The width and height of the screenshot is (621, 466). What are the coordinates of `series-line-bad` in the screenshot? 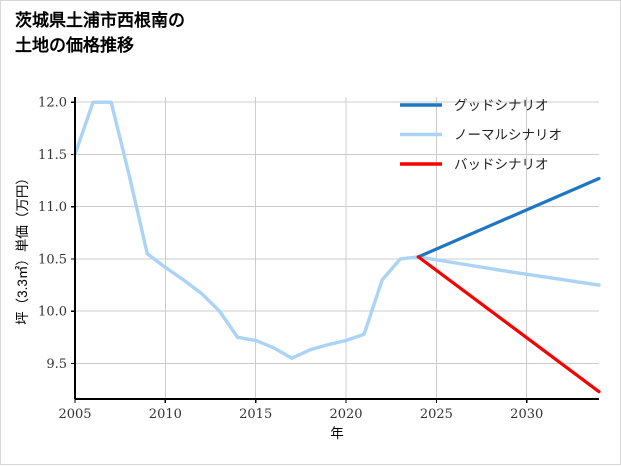 It's located at (508, 324).